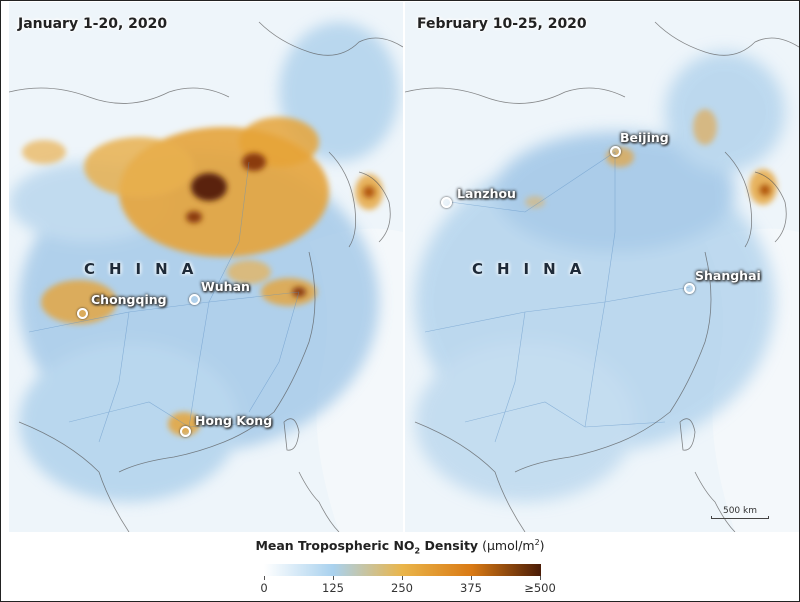 This screenshot has width=800, height=602. What do you see at coordinates (82, 313) in the screenshot?
I see `city-marker-chongqing` at bounding box center [82, 313].